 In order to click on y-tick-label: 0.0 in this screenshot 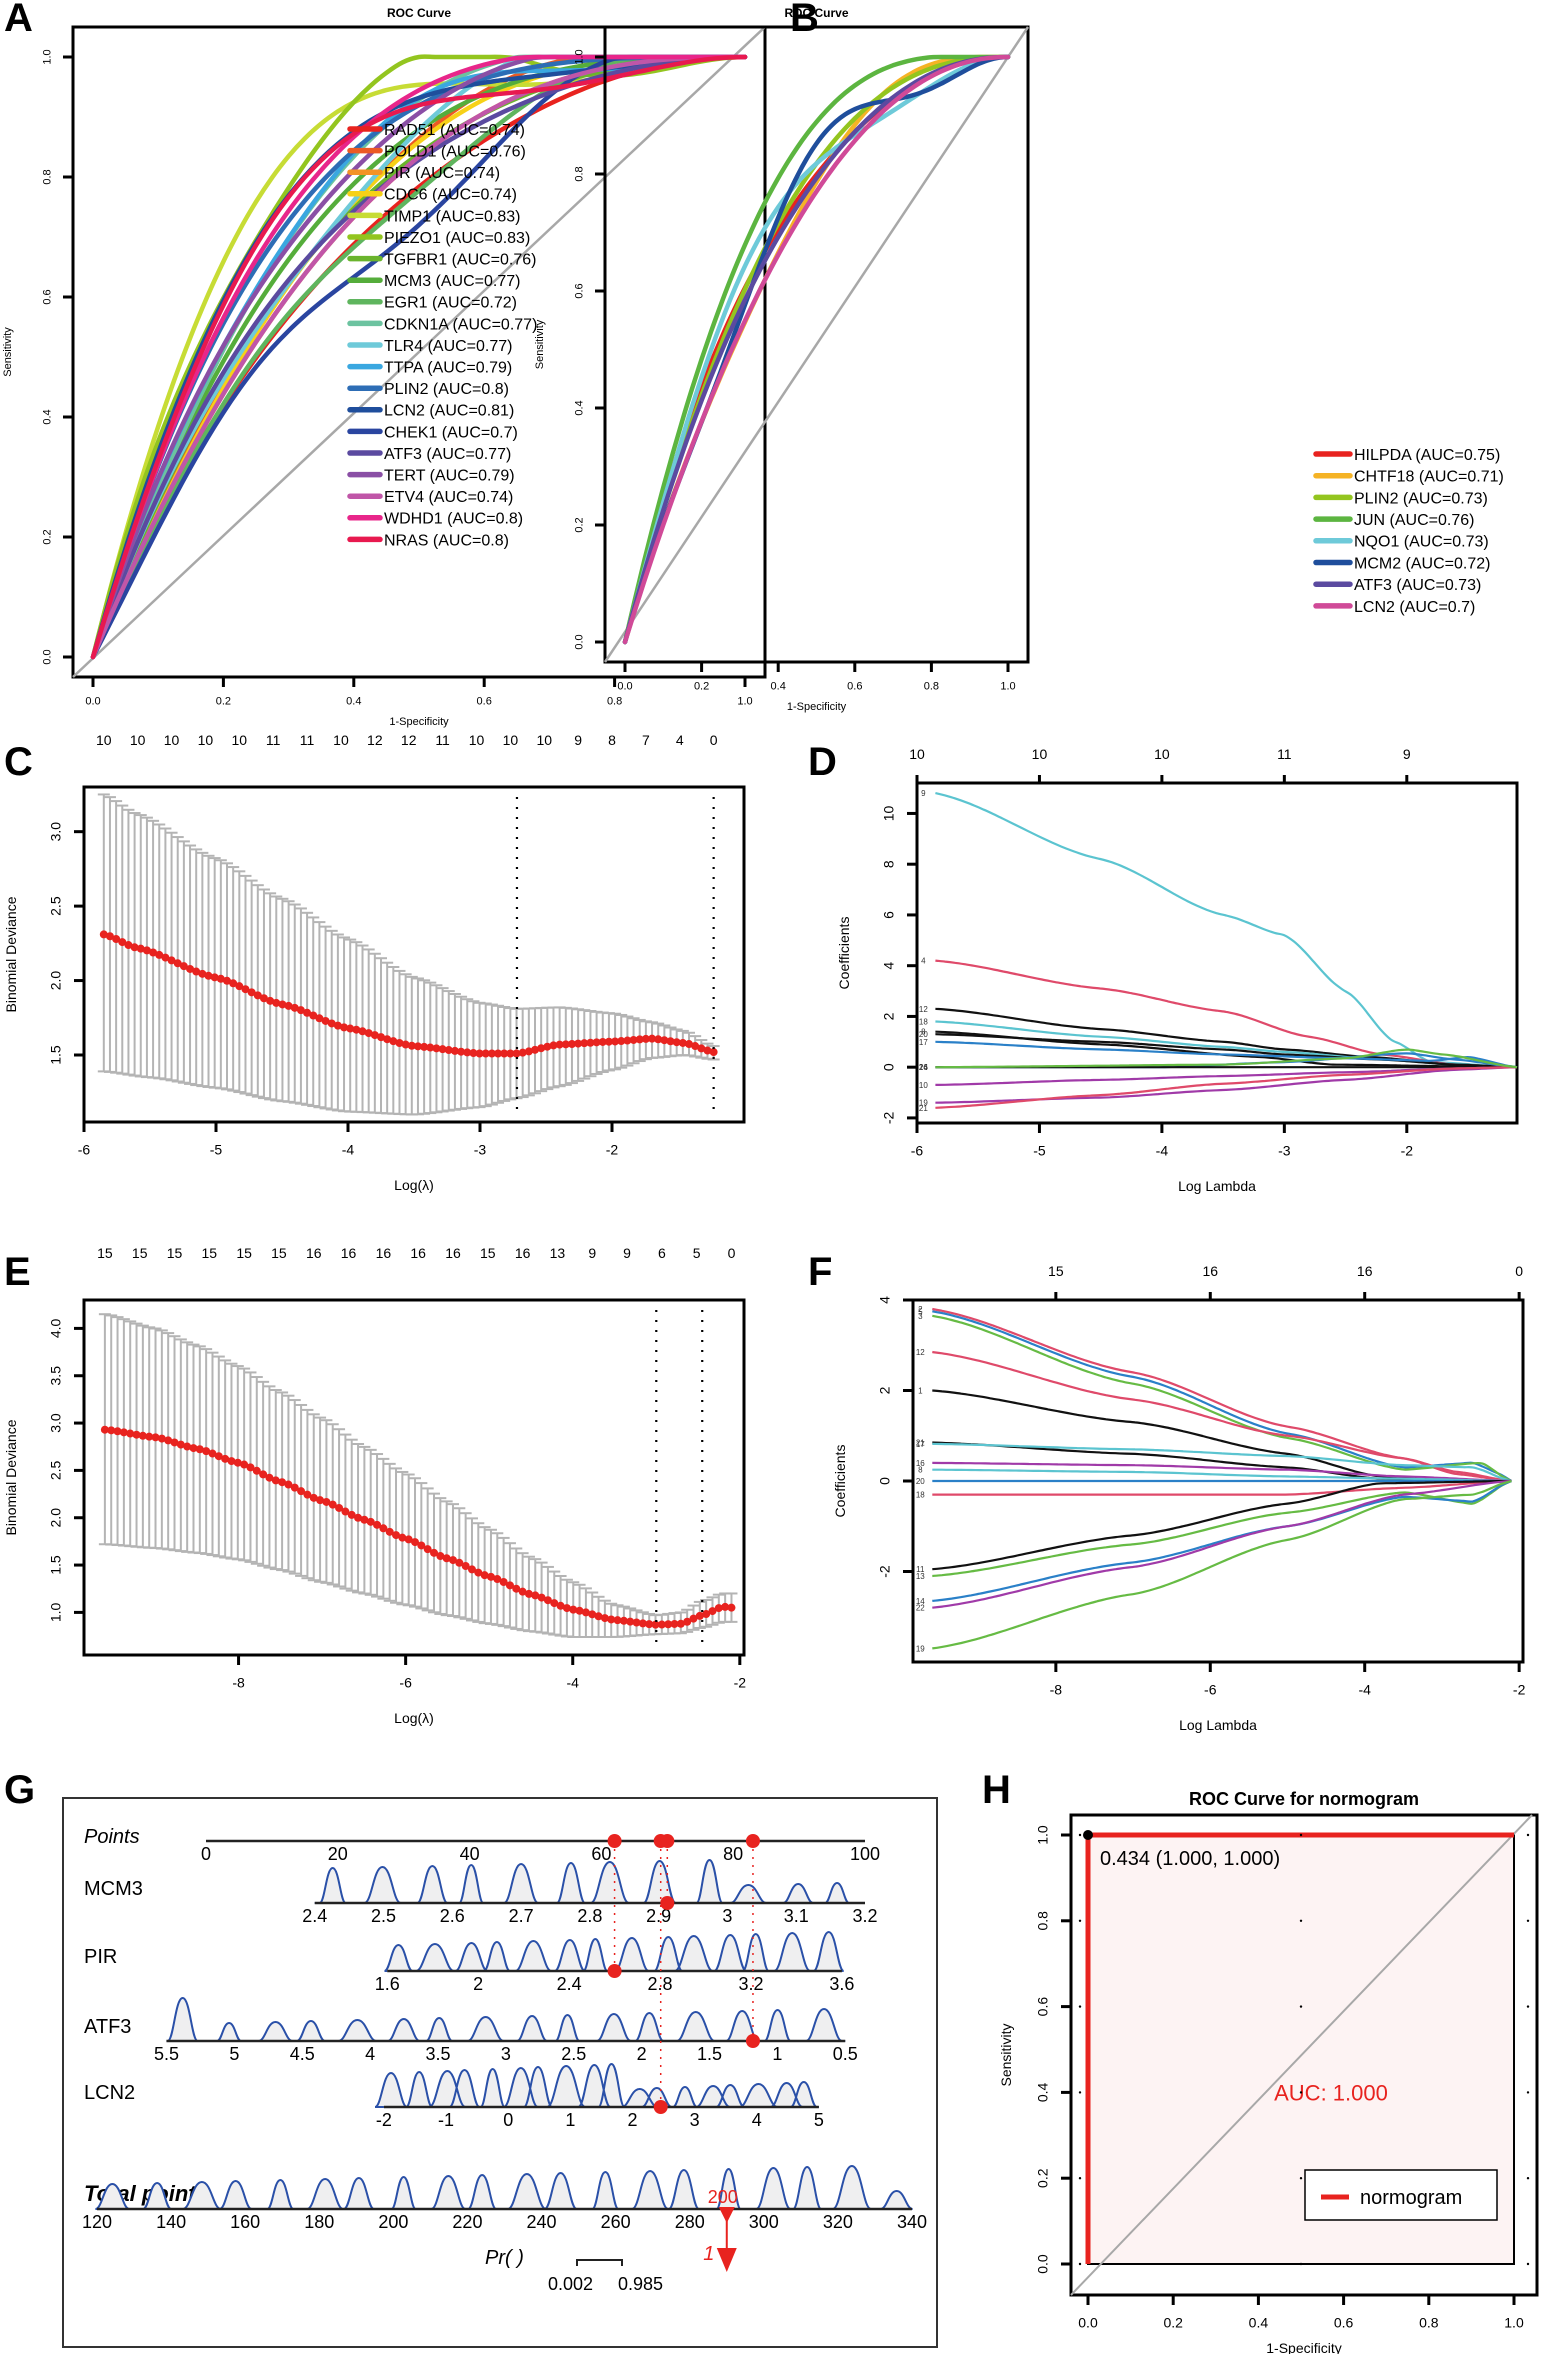, I will do `click(580, 641)`.